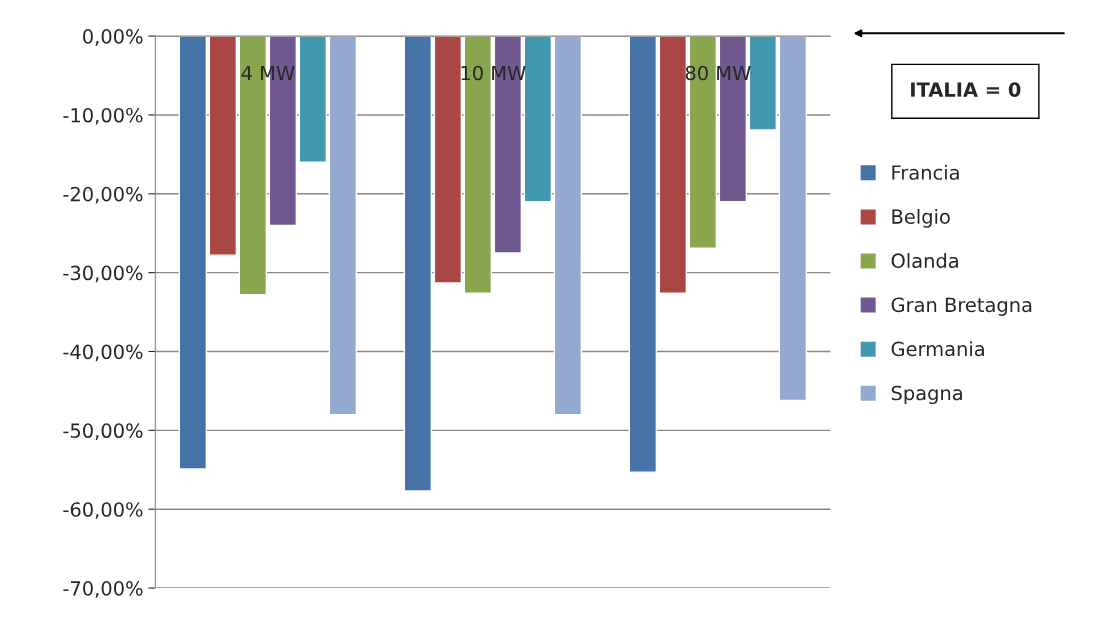  What do you see at coordinates (924, 261) in the screenshot?
I see `legend-label: Olanda` at bounding box center [924, 261].